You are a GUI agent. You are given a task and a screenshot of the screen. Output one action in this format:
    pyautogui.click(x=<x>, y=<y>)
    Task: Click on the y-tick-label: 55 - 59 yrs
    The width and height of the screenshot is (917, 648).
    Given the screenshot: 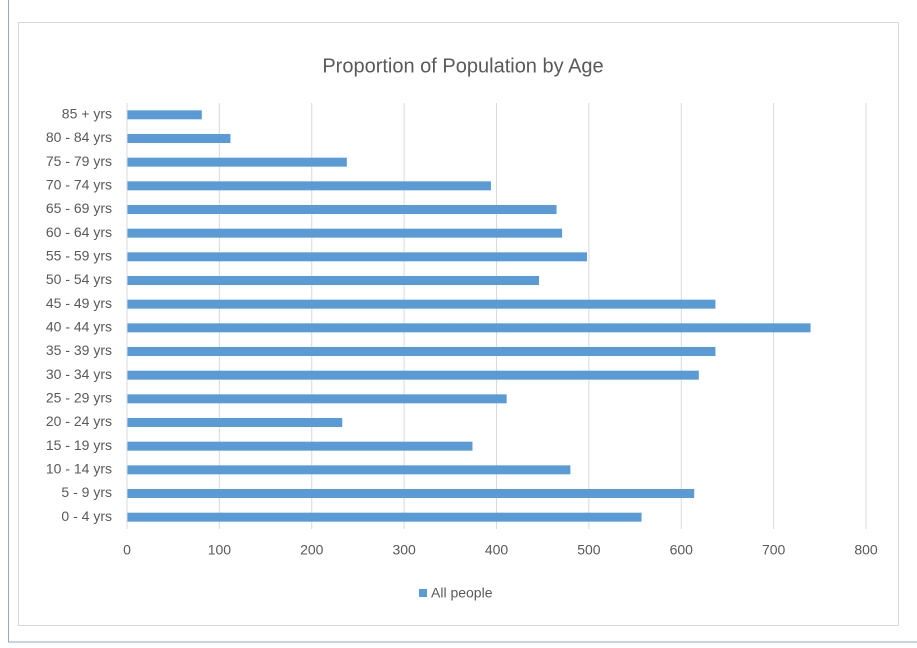 What is the action you would take?
    pyautogui.click(x=79, y=256)
    